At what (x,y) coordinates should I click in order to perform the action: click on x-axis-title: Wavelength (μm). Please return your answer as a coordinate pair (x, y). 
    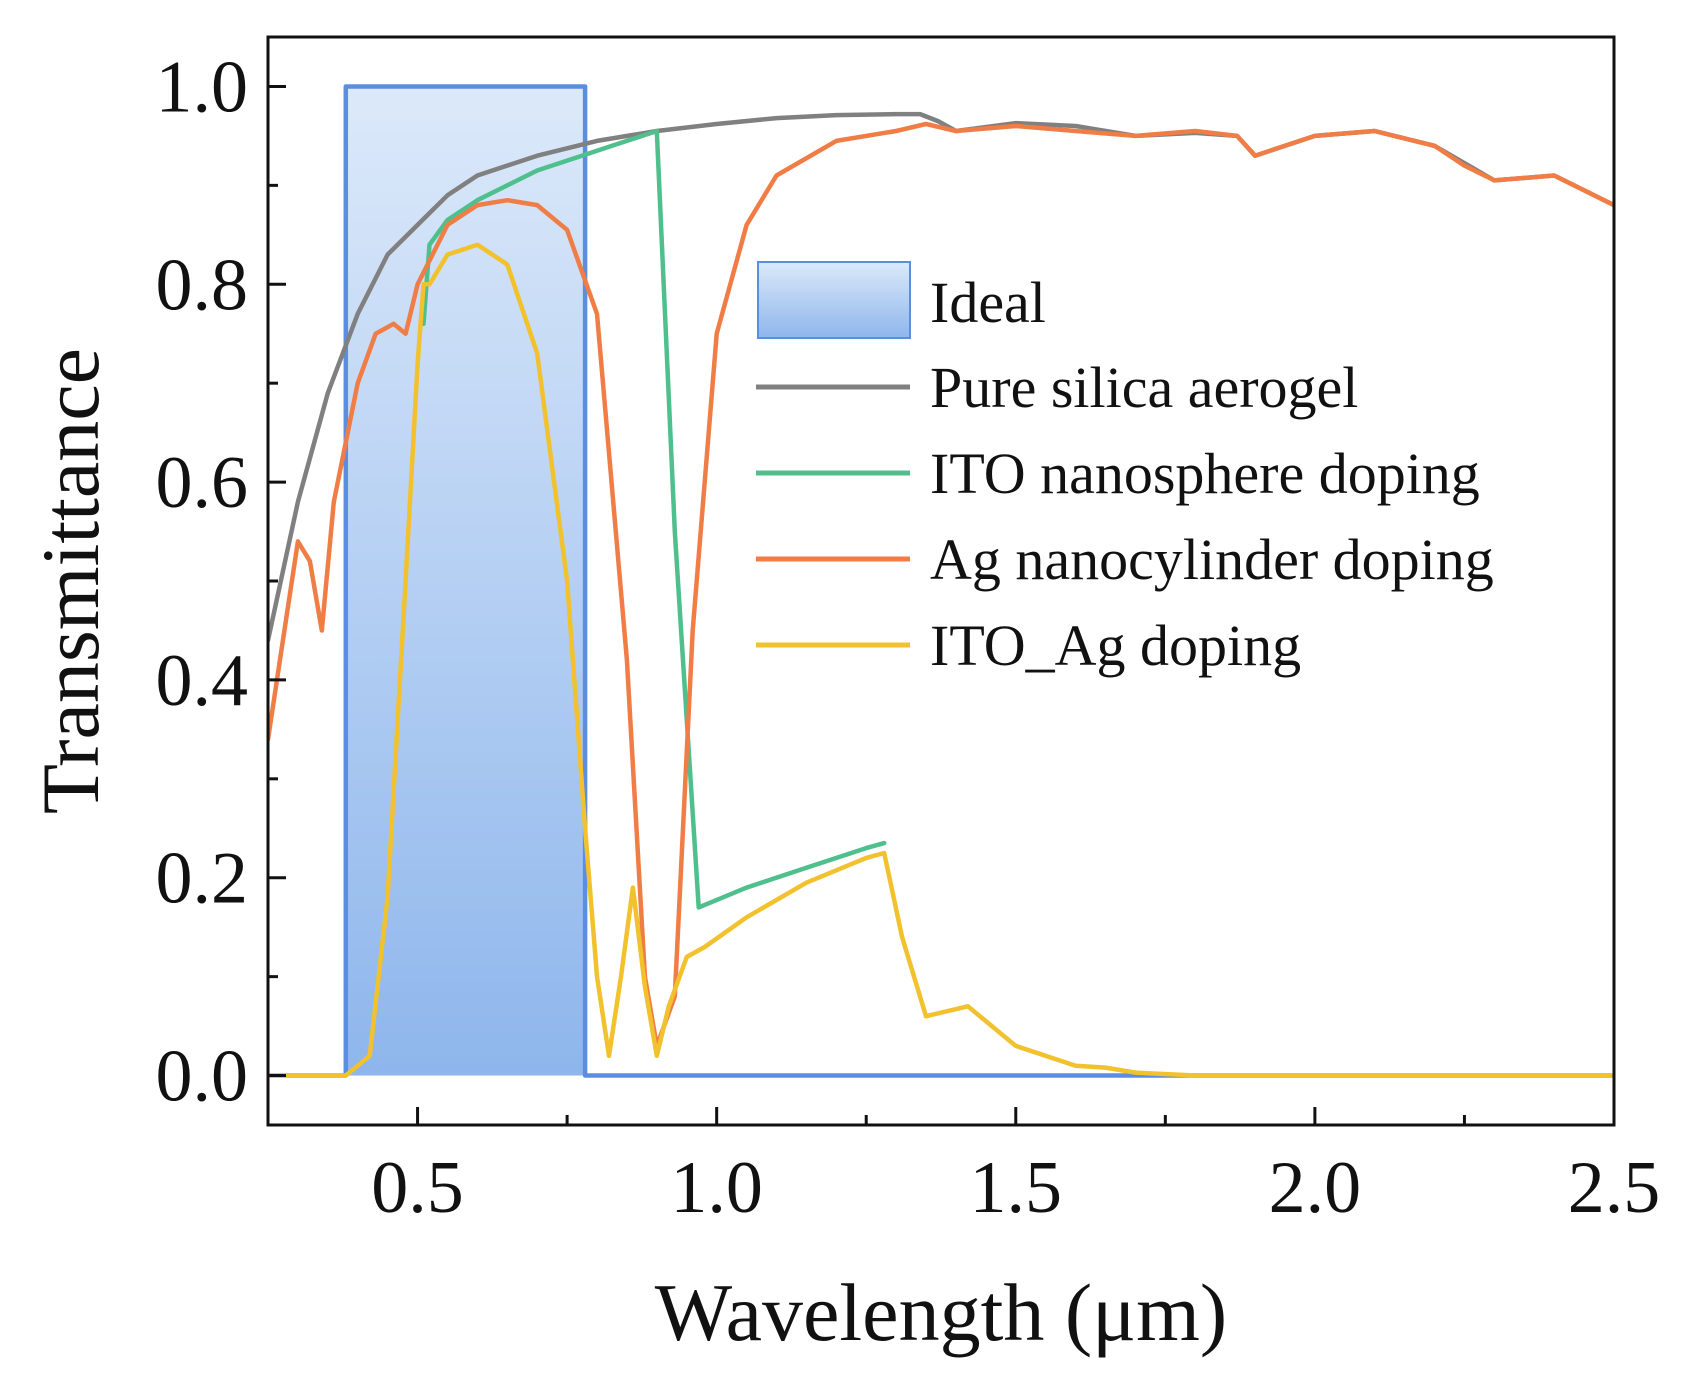
    Looking at the image, I should click on (941, 1312).